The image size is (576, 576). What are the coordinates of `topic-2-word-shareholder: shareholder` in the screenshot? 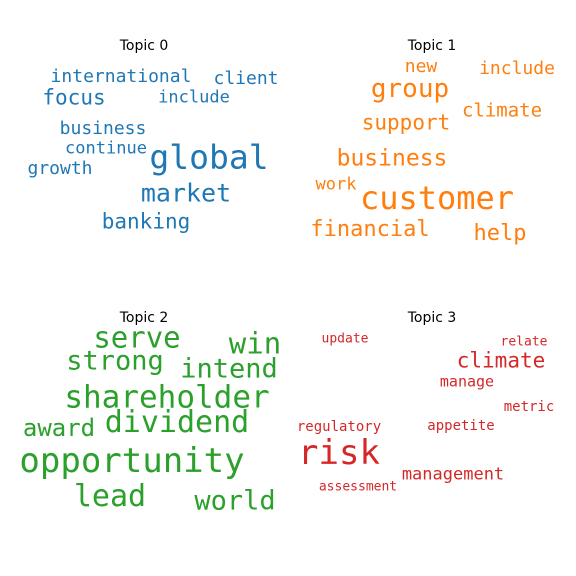 It's located at (167, 397).